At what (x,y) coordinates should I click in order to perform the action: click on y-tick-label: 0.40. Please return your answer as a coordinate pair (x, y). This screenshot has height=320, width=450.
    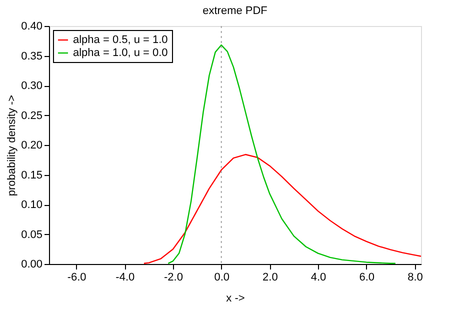
    Looking at the image, I should click on (31, 26).